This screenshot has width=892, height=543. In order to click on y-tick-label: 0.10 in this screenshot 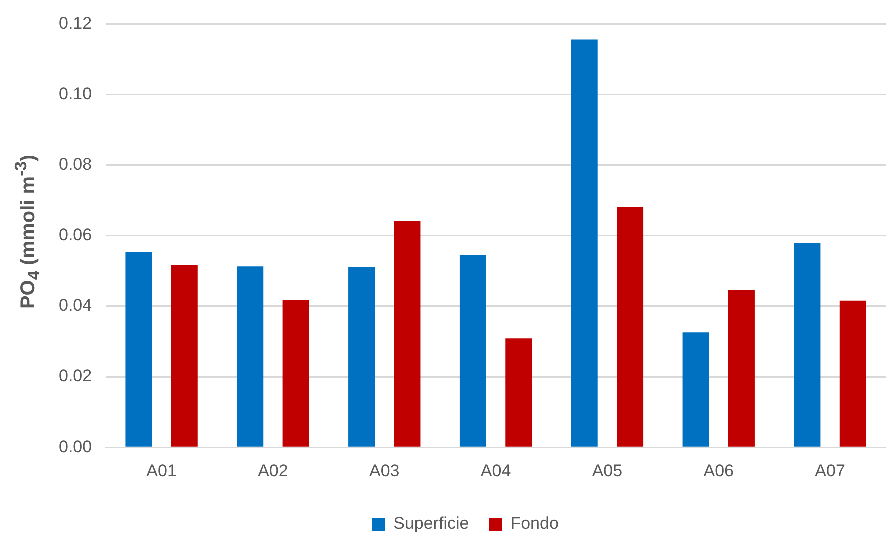, I will do `click(75, 94)`.